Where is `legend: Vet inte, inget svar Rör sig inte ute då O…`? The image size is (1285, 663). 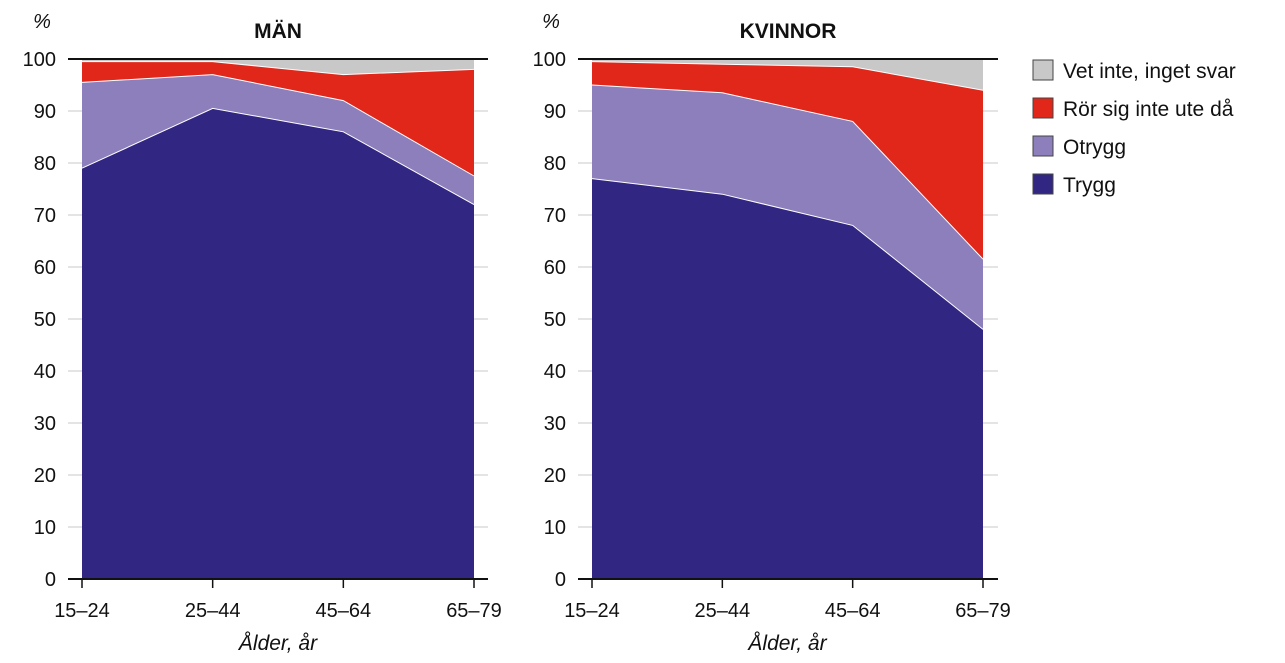 legend: Vet inte, inget svar Rör sig inte ute då O… is located at coordinates (1134, 128).